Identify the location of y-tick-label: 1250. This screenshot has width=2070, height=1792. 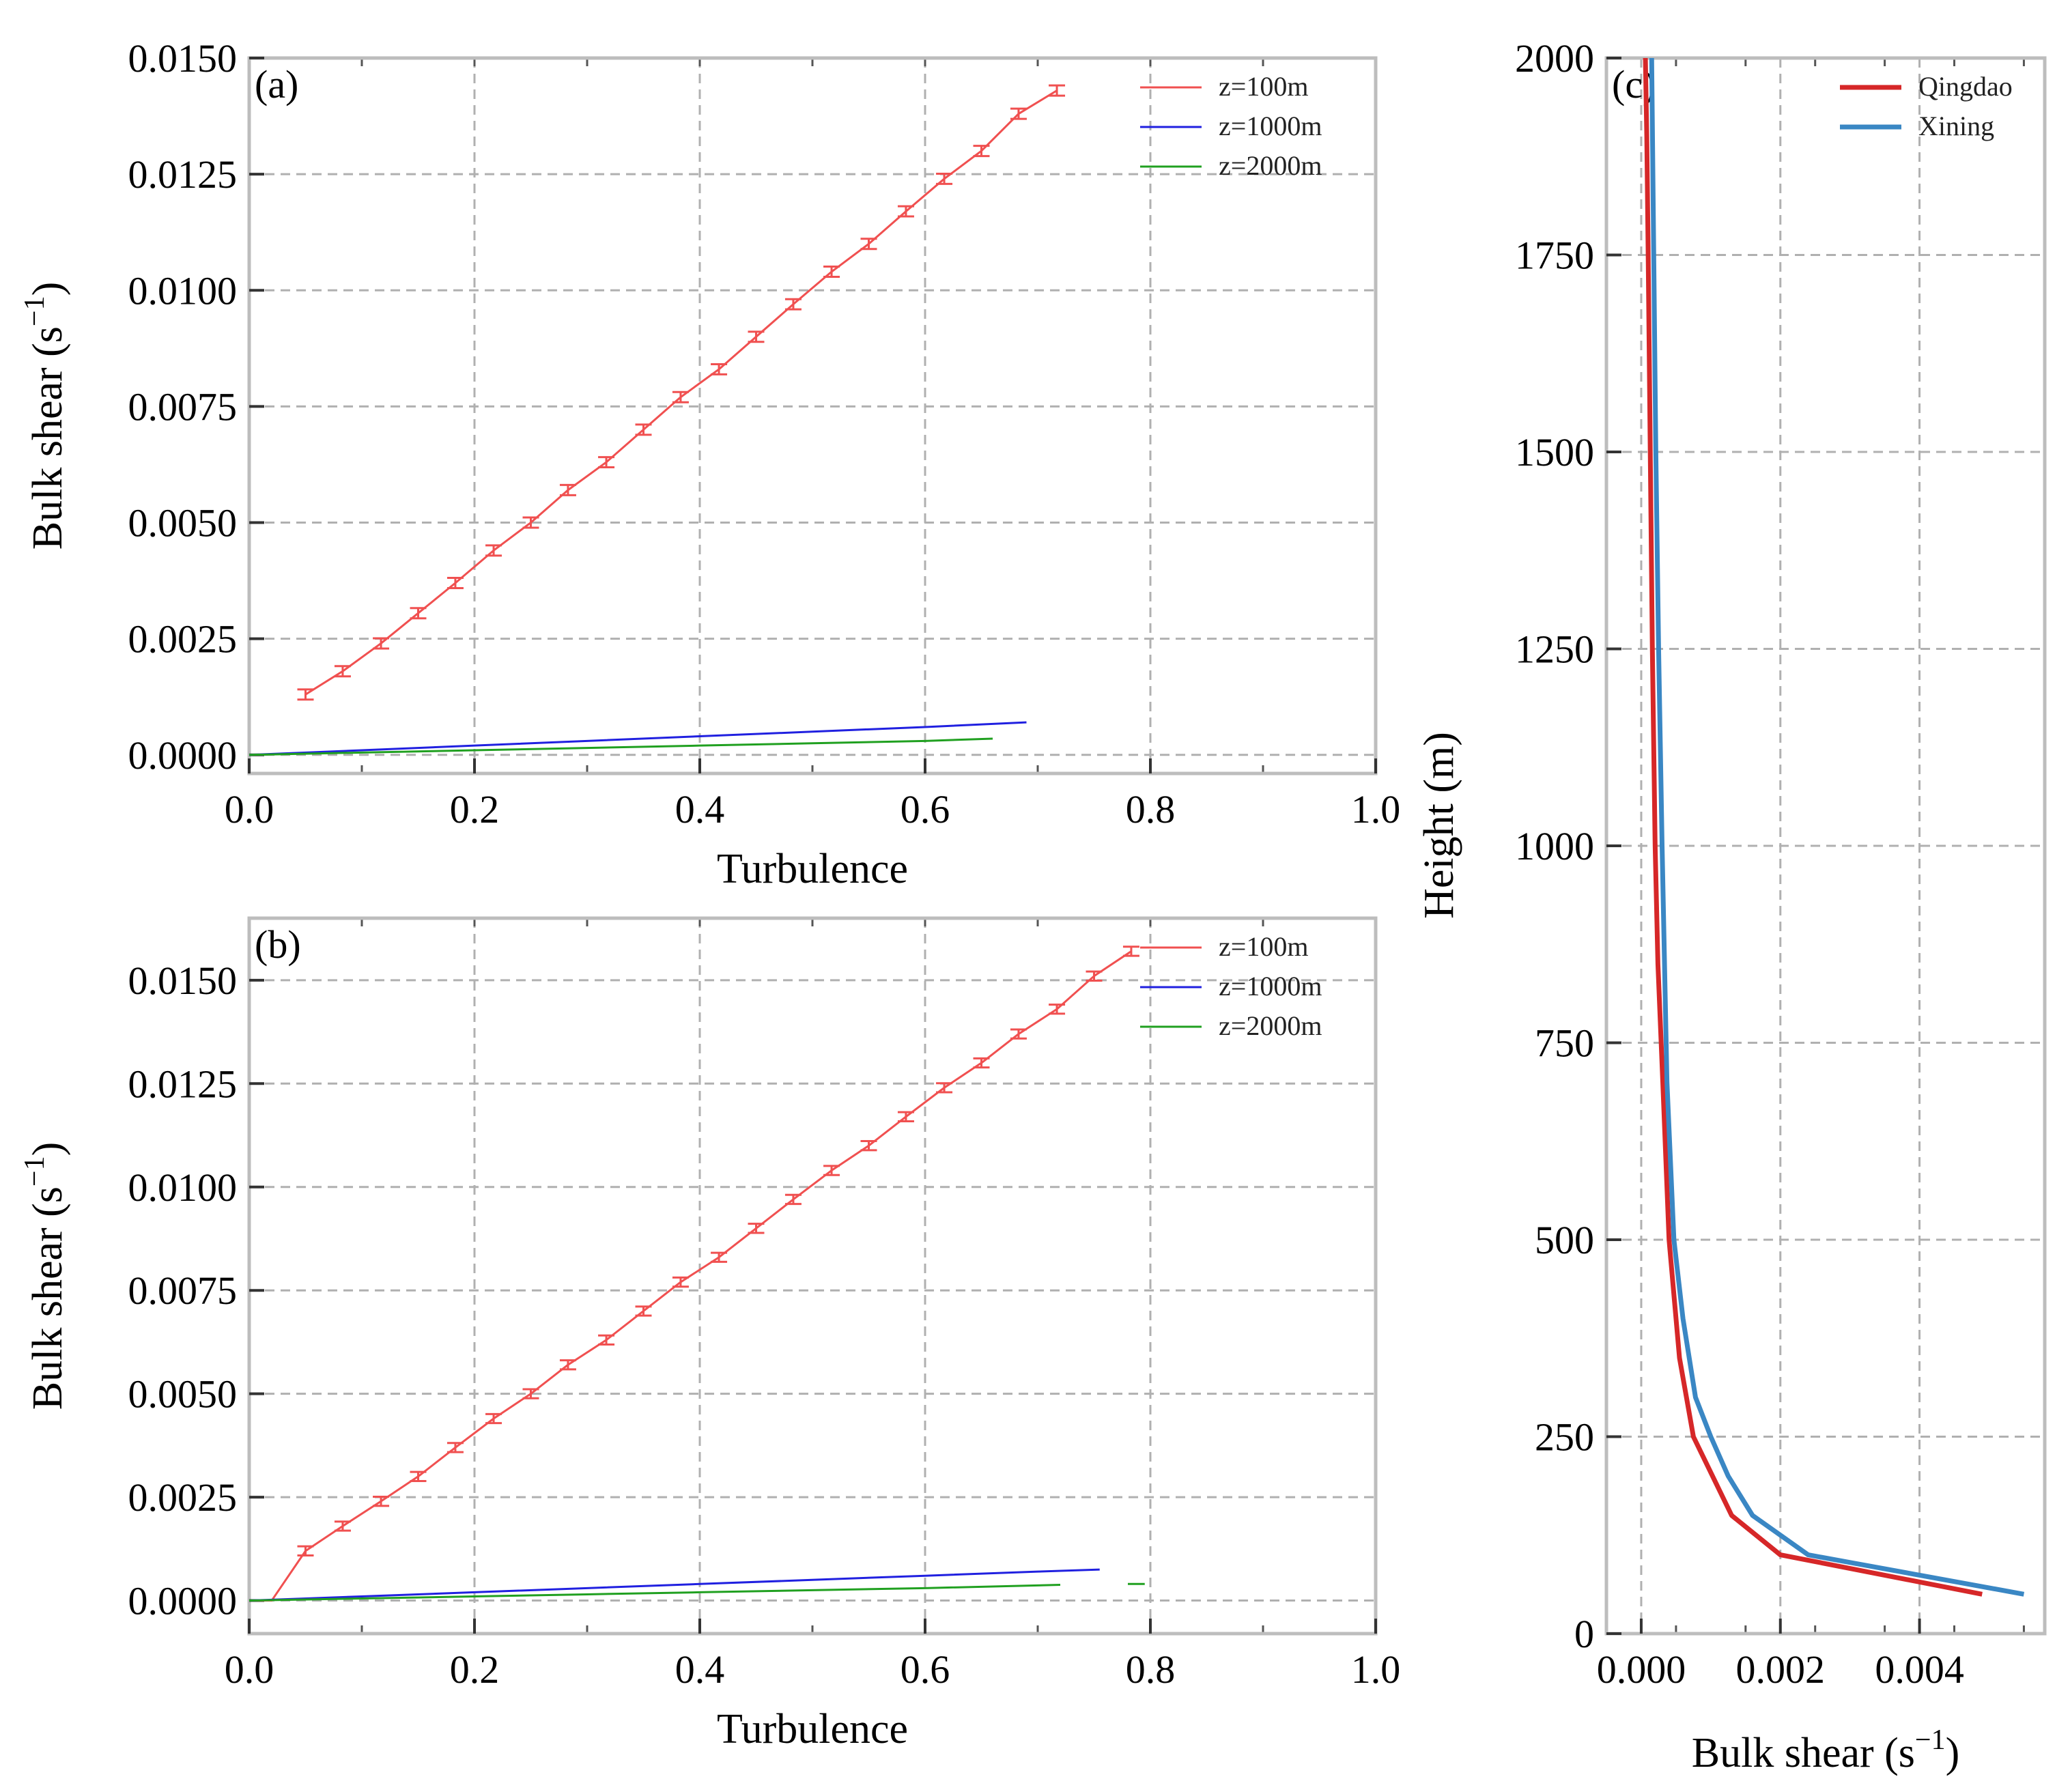
(1554, 649).